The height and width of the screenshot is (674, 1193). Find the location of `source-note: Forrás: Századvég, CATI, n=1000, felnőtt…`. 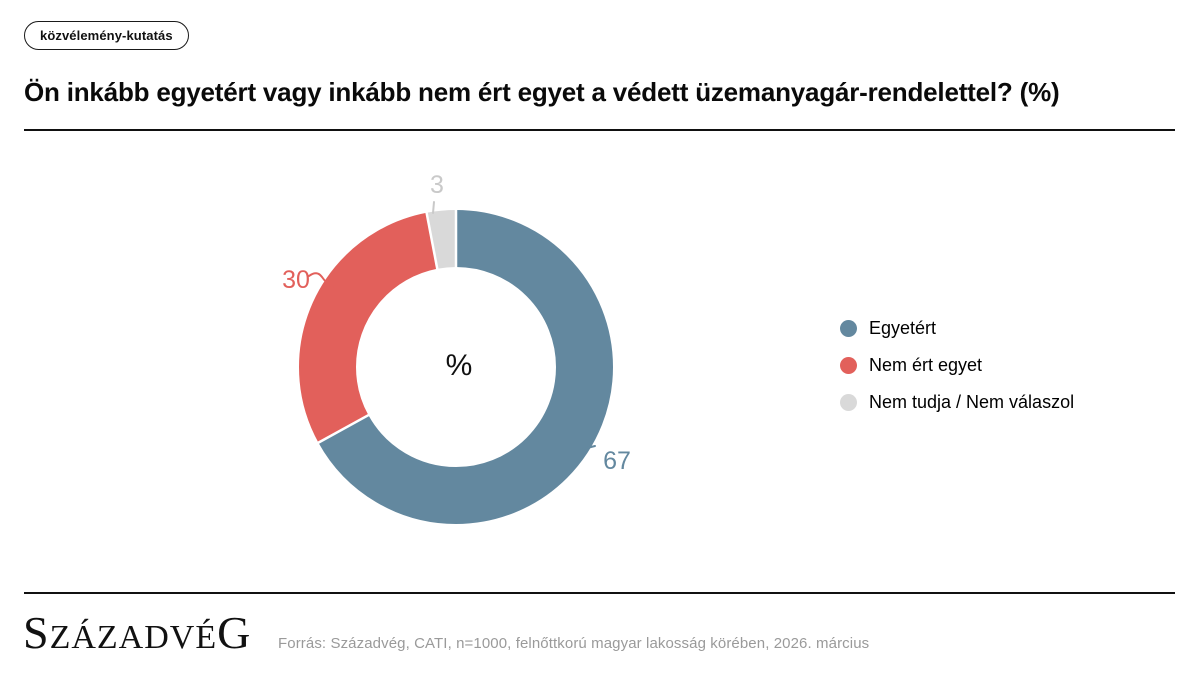

source-note: Forrás: Századvég, CATI, n=1000, felnőtt… is located at coordinates (574, 643).